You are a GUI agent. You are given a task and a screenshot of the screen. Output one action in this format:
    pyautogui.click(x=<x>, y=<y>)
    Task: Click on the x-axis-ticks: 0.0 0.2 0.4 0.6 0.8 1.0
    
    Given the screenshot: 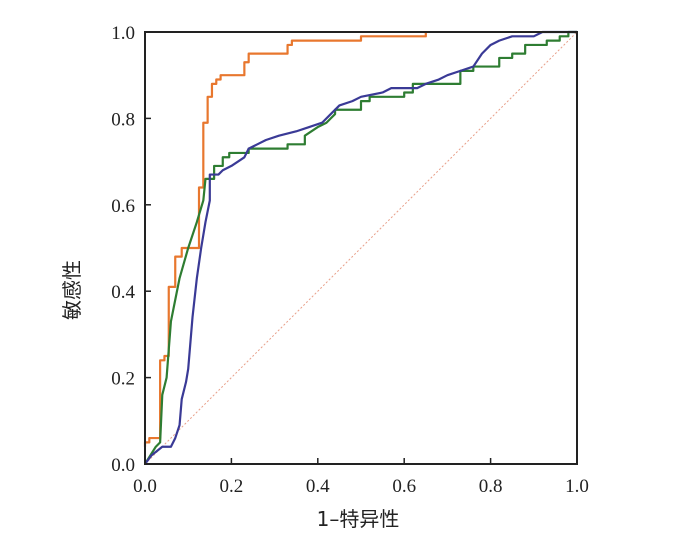 What is the action you would take?
    pyautogui.click(x=361, y=477)
    